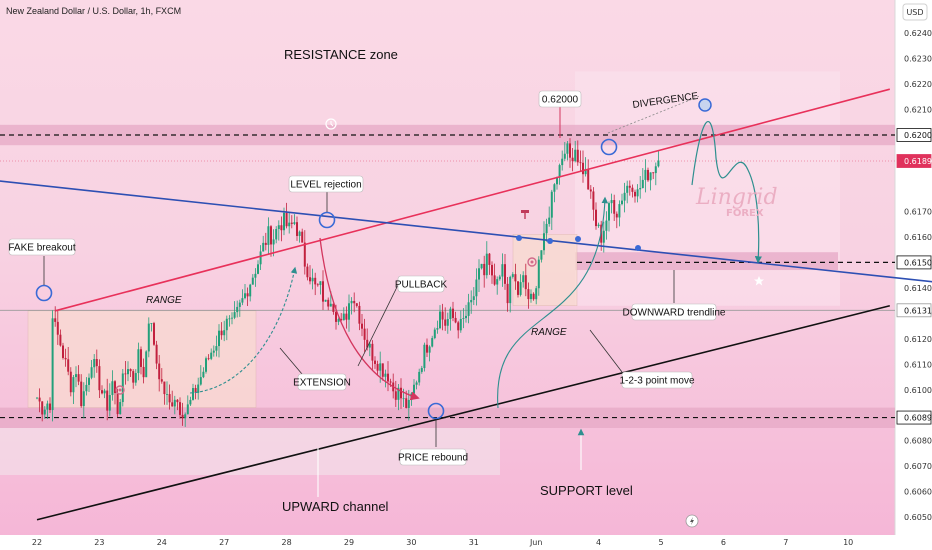 This screenshot has height=550, width=932. I want to click on resistance-zone-band, so click(447, 135).